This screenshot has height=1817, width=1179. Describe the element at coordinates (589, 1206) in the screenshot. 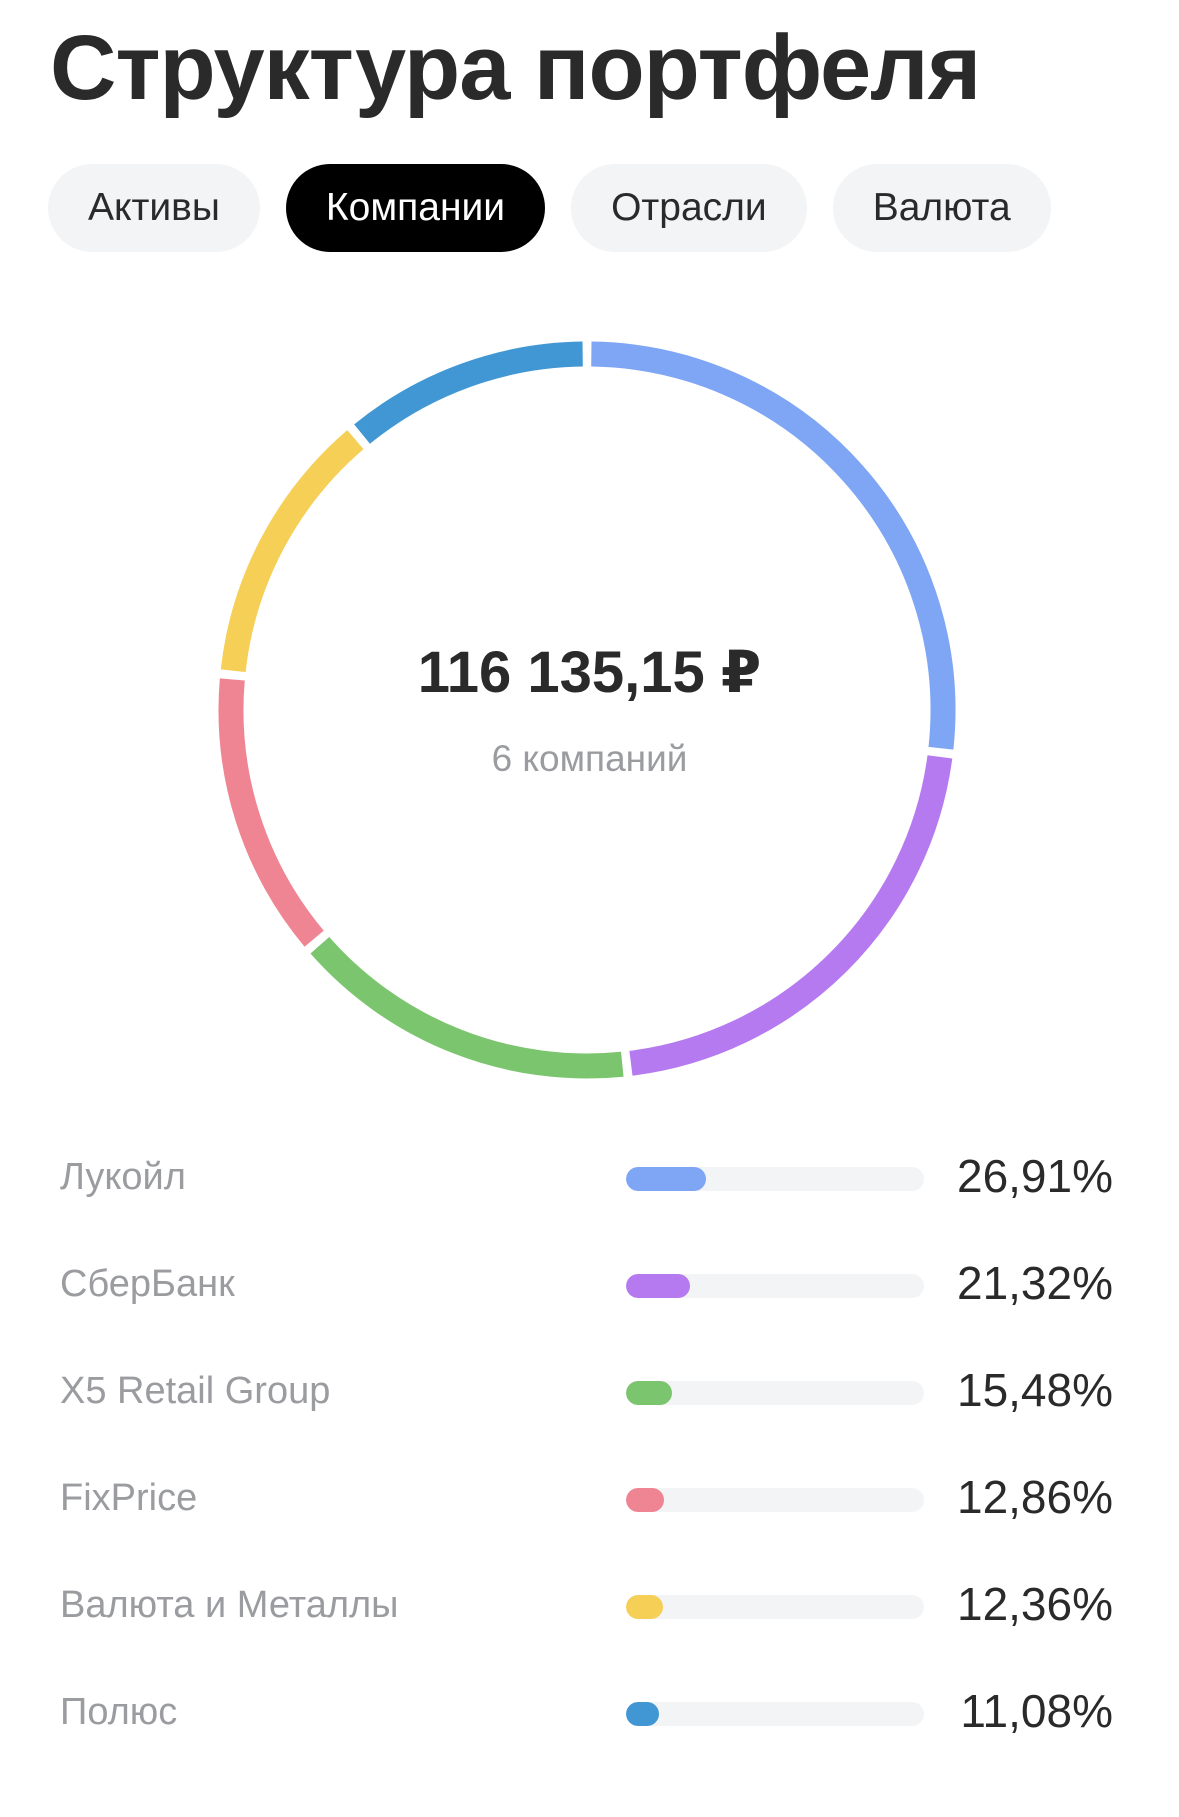

I see `list-item: Лукойл 26,91%` at that location.